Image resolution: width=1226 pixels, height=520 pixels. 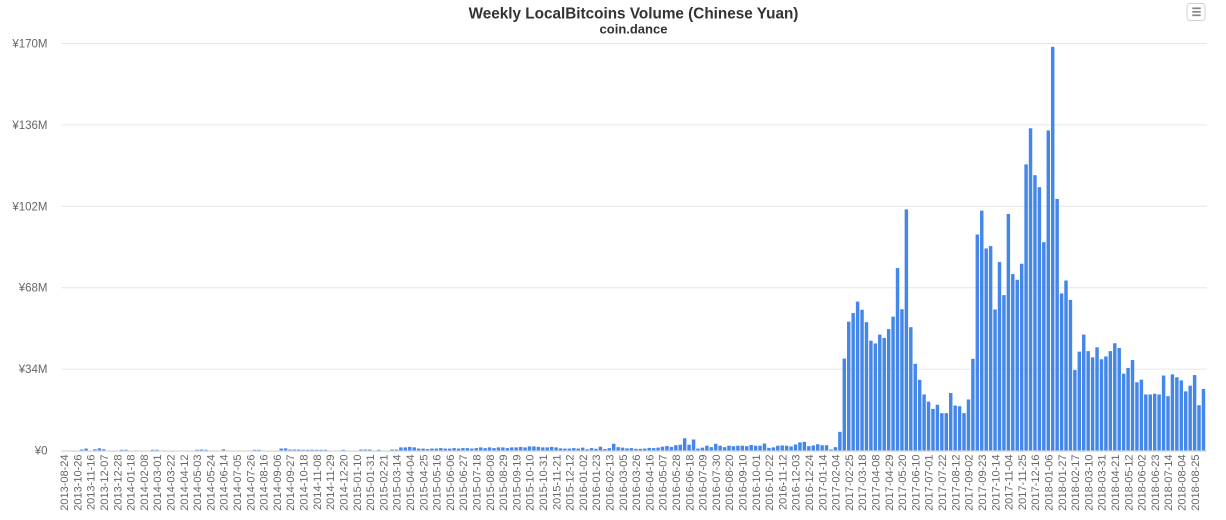 I want to click on svg-text: 2018-08-04, so click(x=1183, y=483).